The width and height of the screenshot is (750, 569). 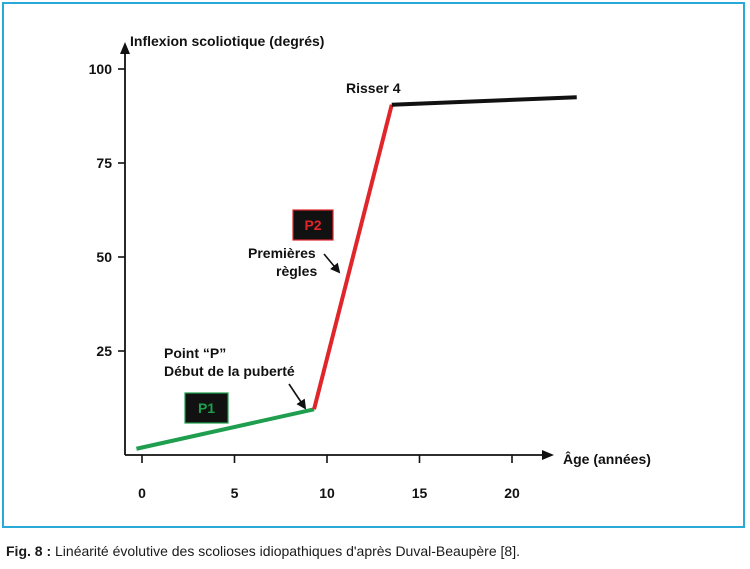 What do you see at coordinates (329, 478) in the screenshot?
I see `x-ticks: 0 5 10 15 20` at bounding box center [329, 478].